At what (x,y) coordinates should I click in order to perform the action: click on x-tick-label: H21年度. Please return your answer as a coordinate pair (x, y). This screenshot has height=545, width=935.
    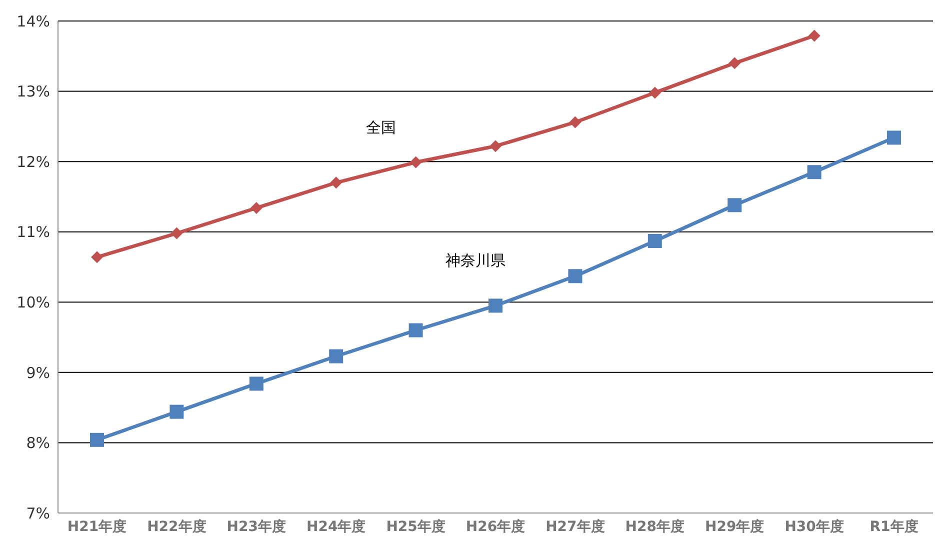
    Looking at the image, I should click on (97, 526).